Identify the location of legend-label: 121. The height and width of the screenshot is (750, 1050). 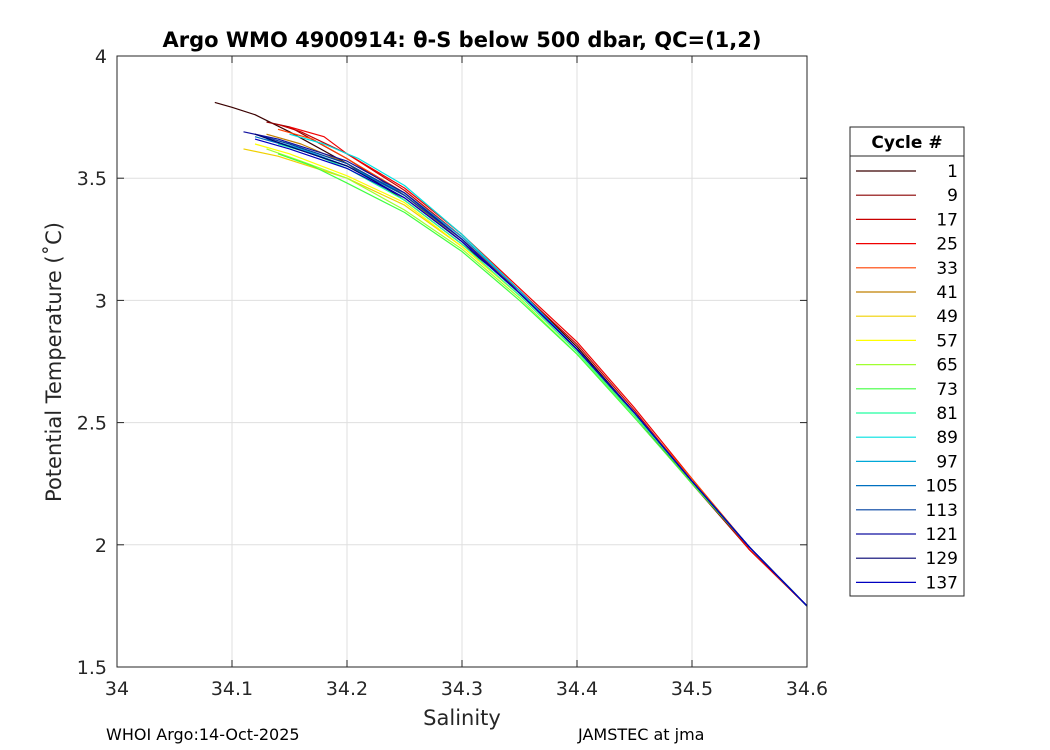
(942, 535).